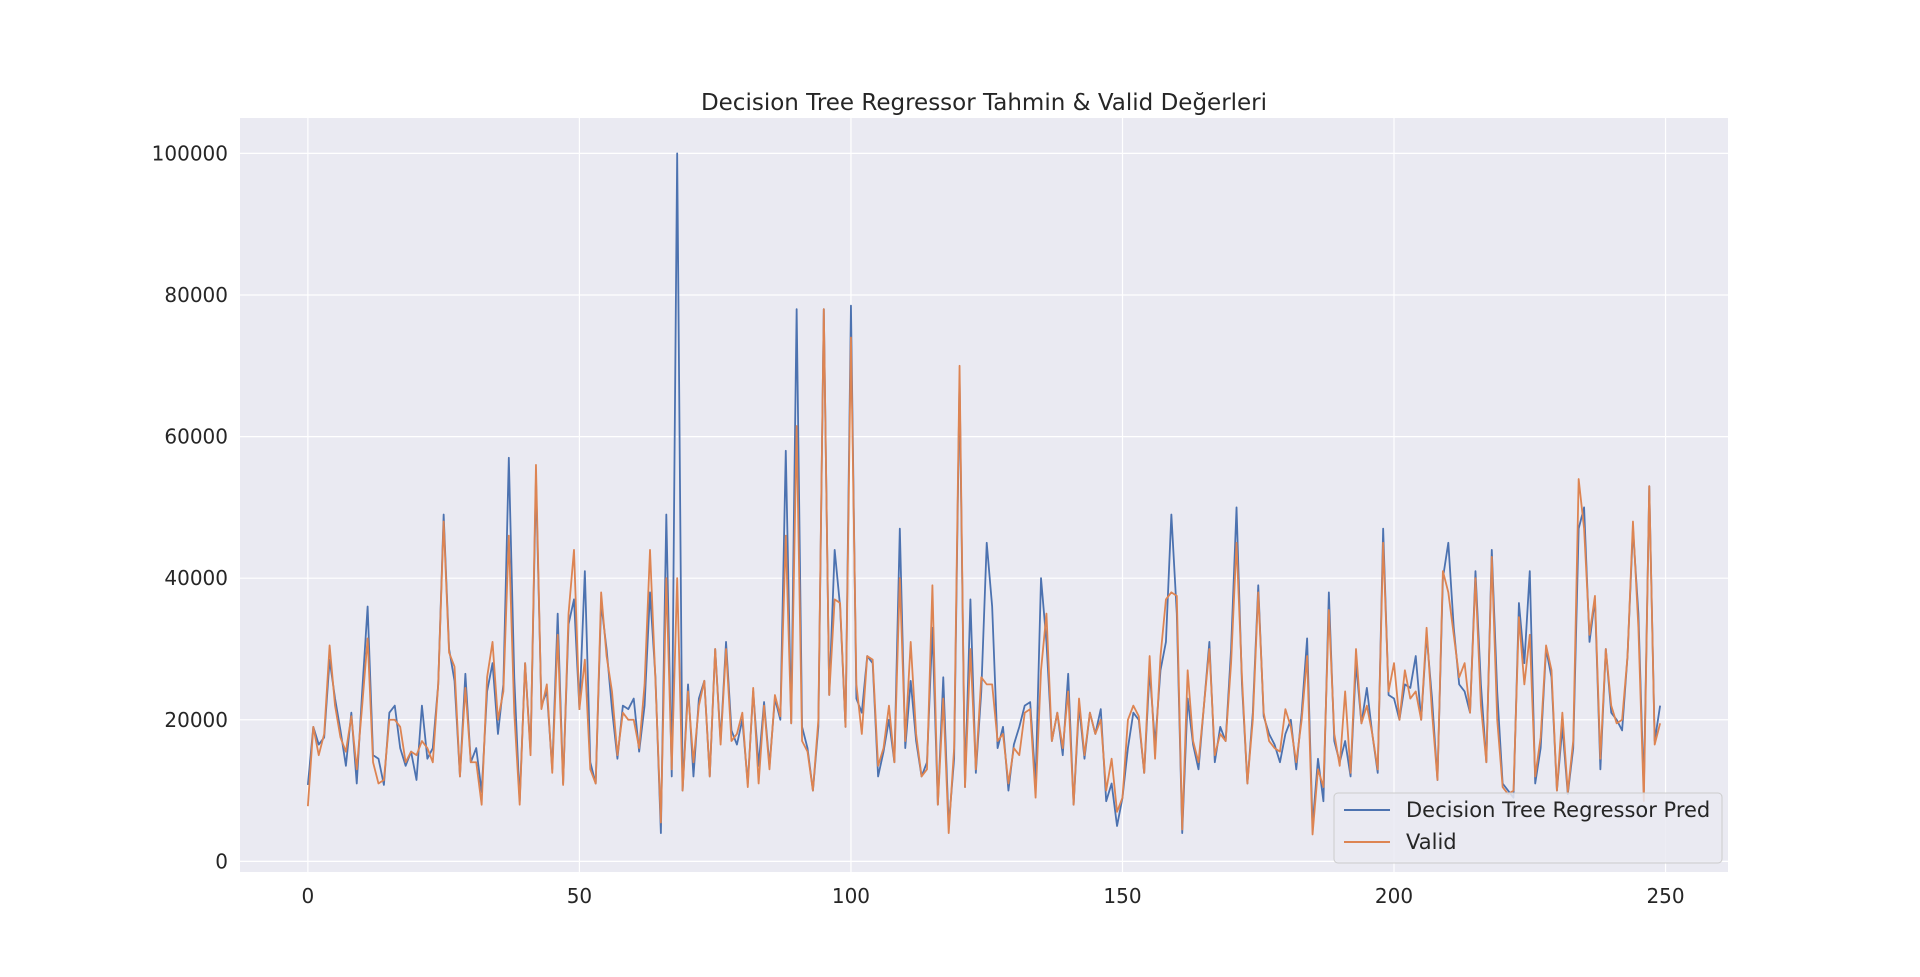 Image resolution: width=1920 pixels, height=977 pixels. I want to click on y-tick-label: 40000, so click(196, 578).